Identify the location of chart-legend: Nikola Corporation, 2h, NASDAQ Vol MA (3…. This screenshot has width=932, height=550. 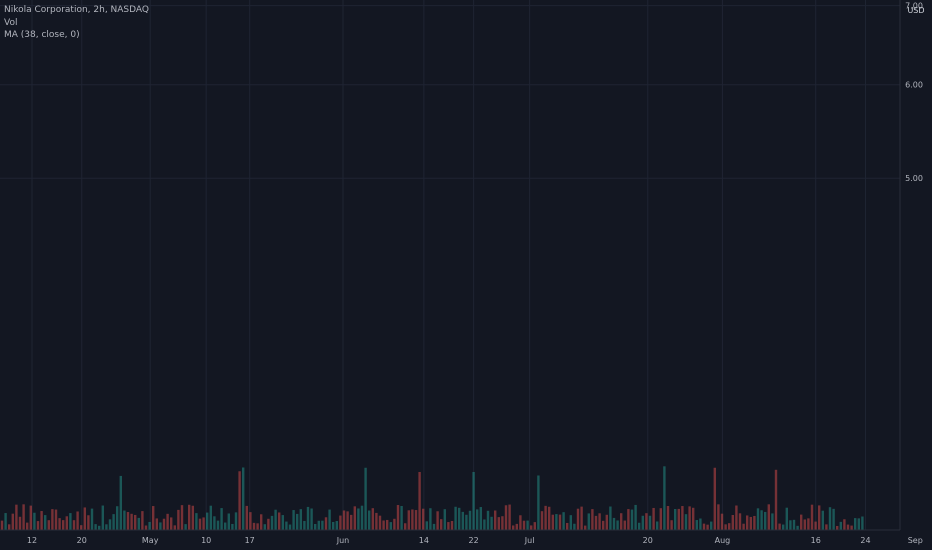
(76, 23).